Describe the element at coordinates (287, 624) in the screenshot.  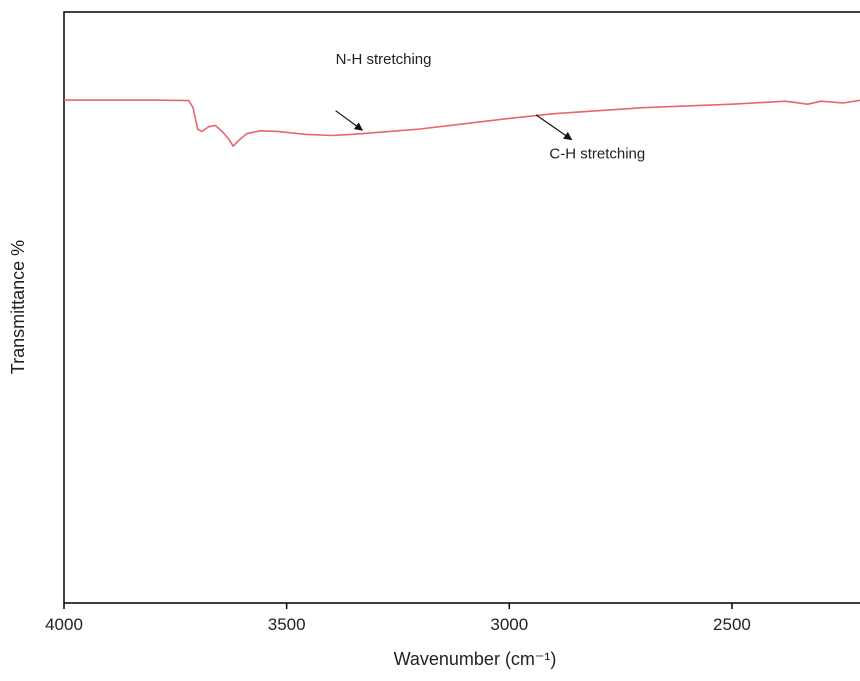
I see `x-tick-label-3500: 3500` at that location.